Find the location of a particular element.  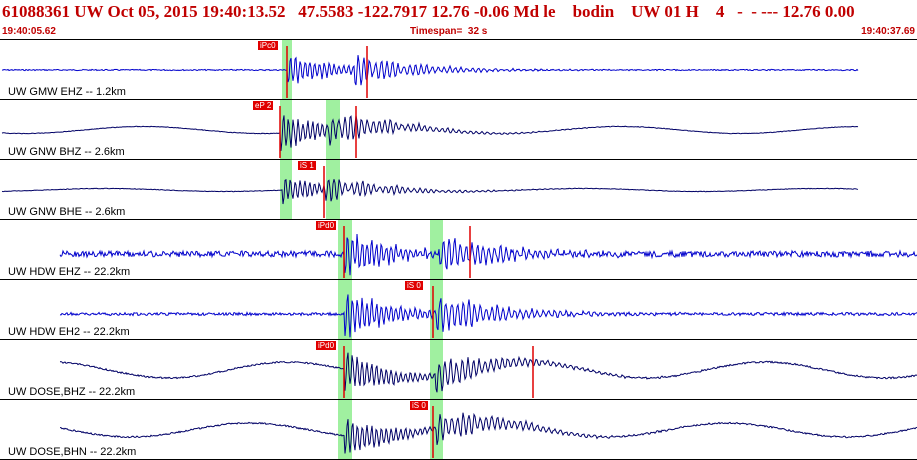

channel-label: UW DOSE,BHZ -- 22.2km is located at coordinates (72, 392).